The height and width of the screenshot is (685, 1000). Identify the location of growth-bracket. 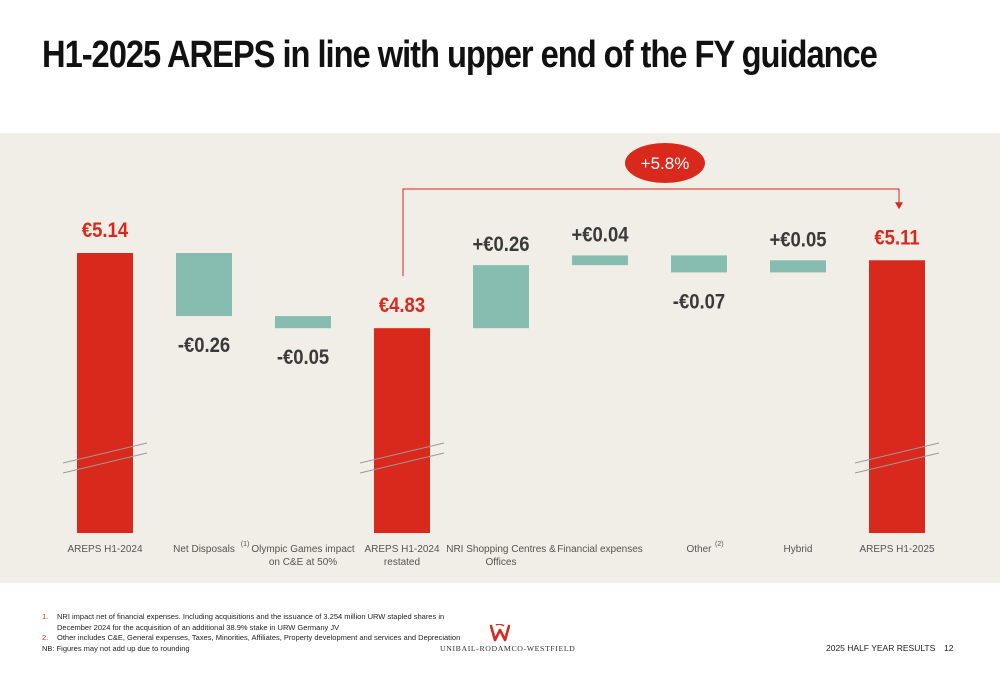
(651, 232).